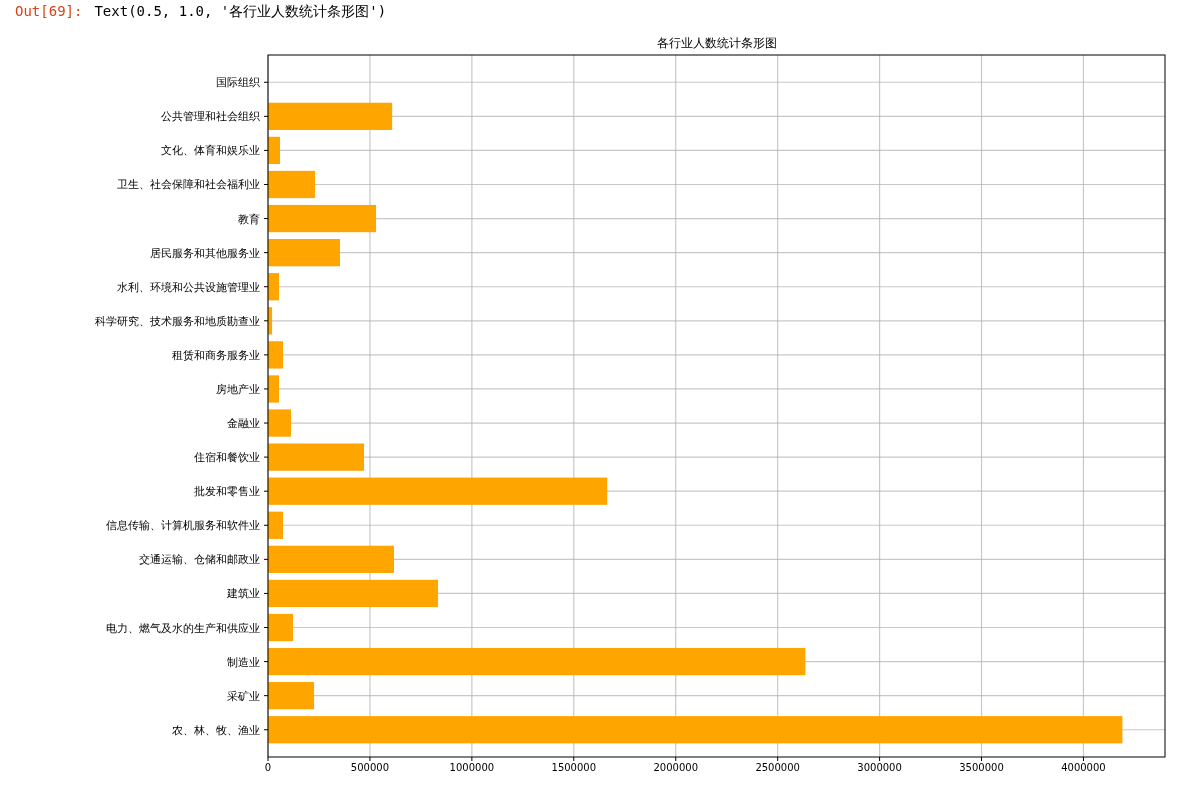  What do you see at coordinates (188, 184) in the screenshot?
I see `y-tick-label: 卫生、社会保障和社会福利业` at bounding box center [188, 184].